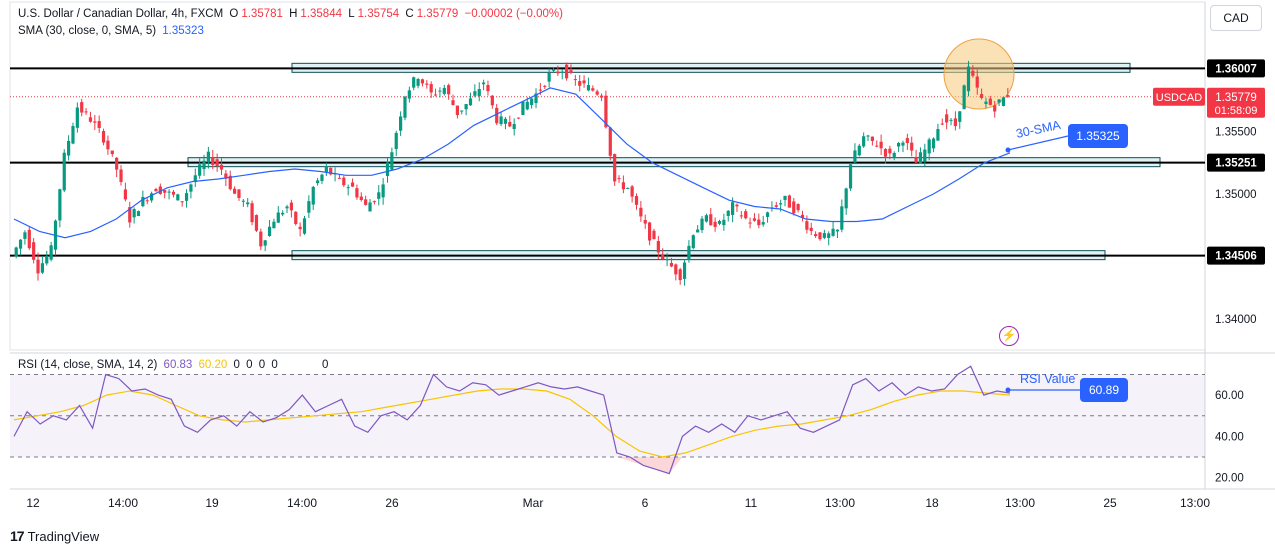  What do you see at coordinates (1236, 320) in the screenshot?
I see `price-tick-label: 1.34000` at bounding box center [1236, 320].